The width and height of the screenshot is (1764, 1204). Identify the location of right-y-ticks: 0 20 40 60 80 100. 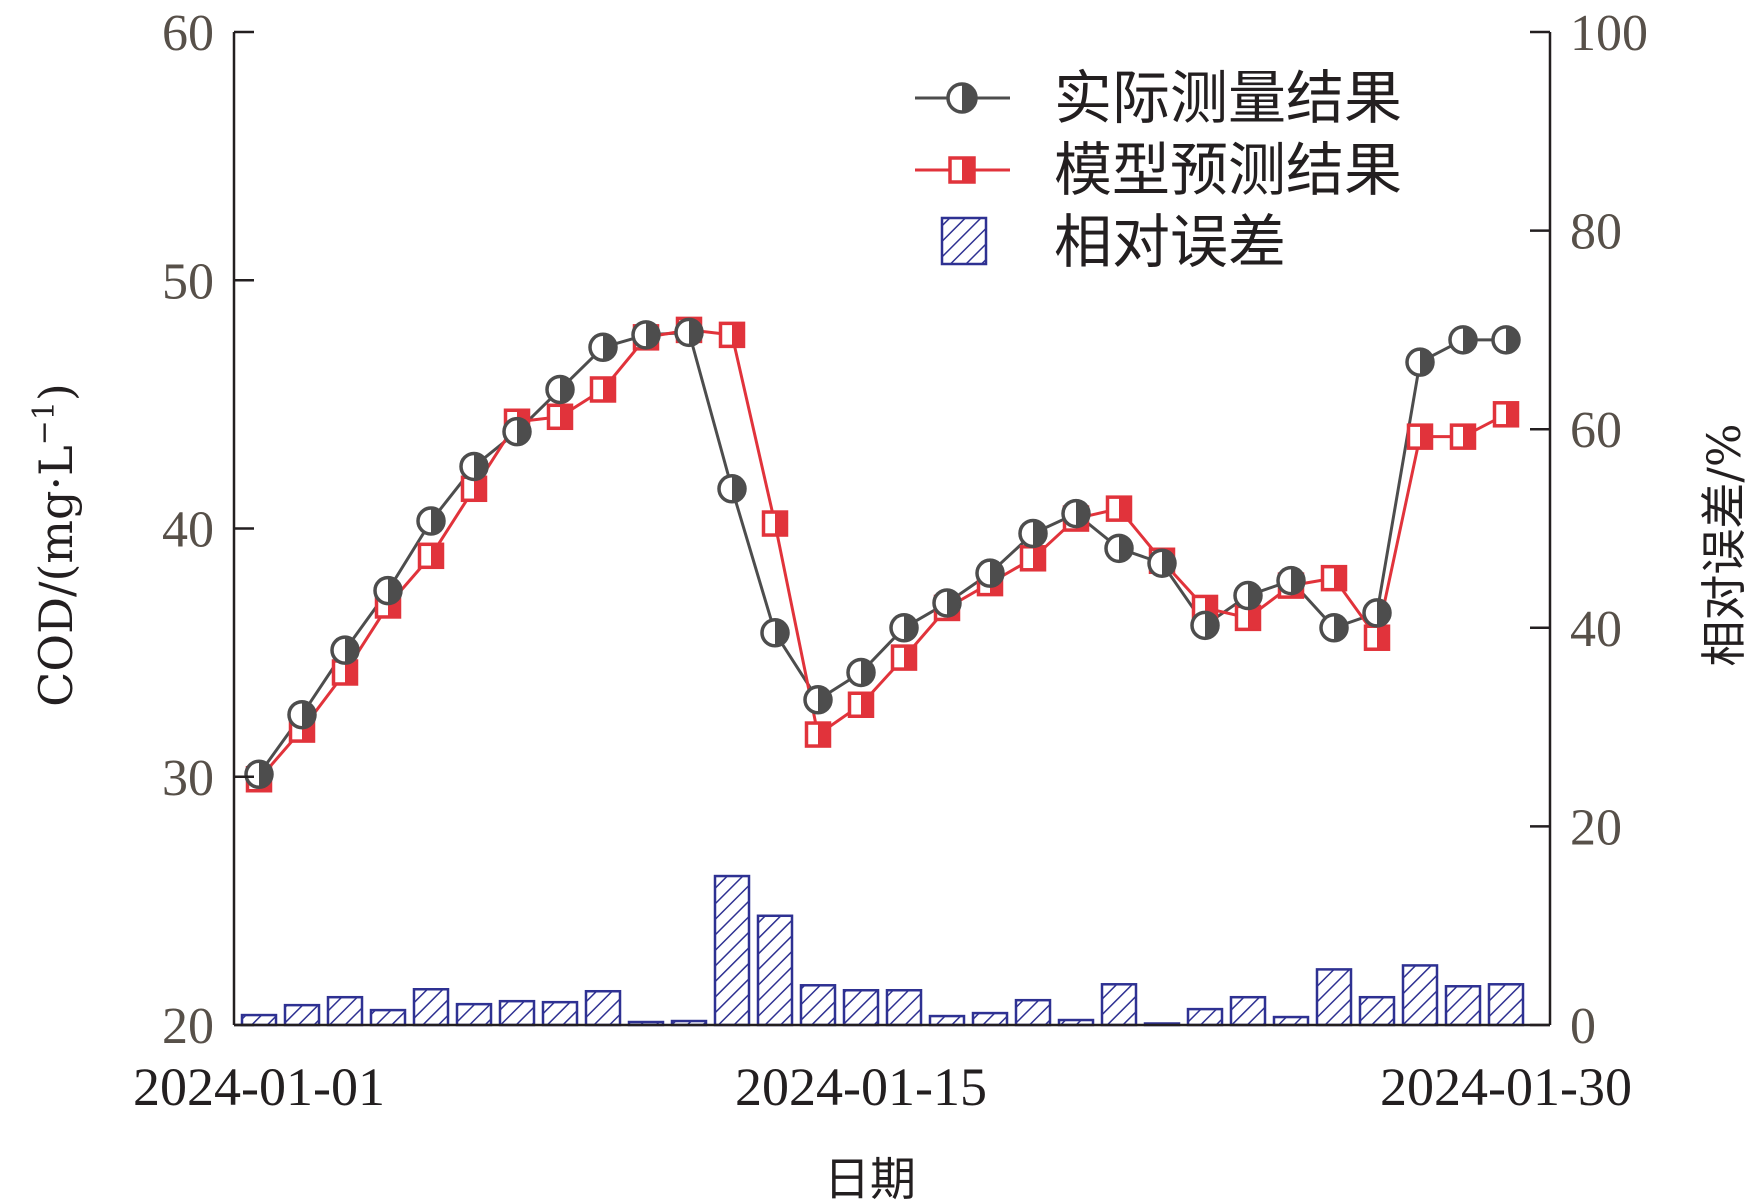
(1589, 530).